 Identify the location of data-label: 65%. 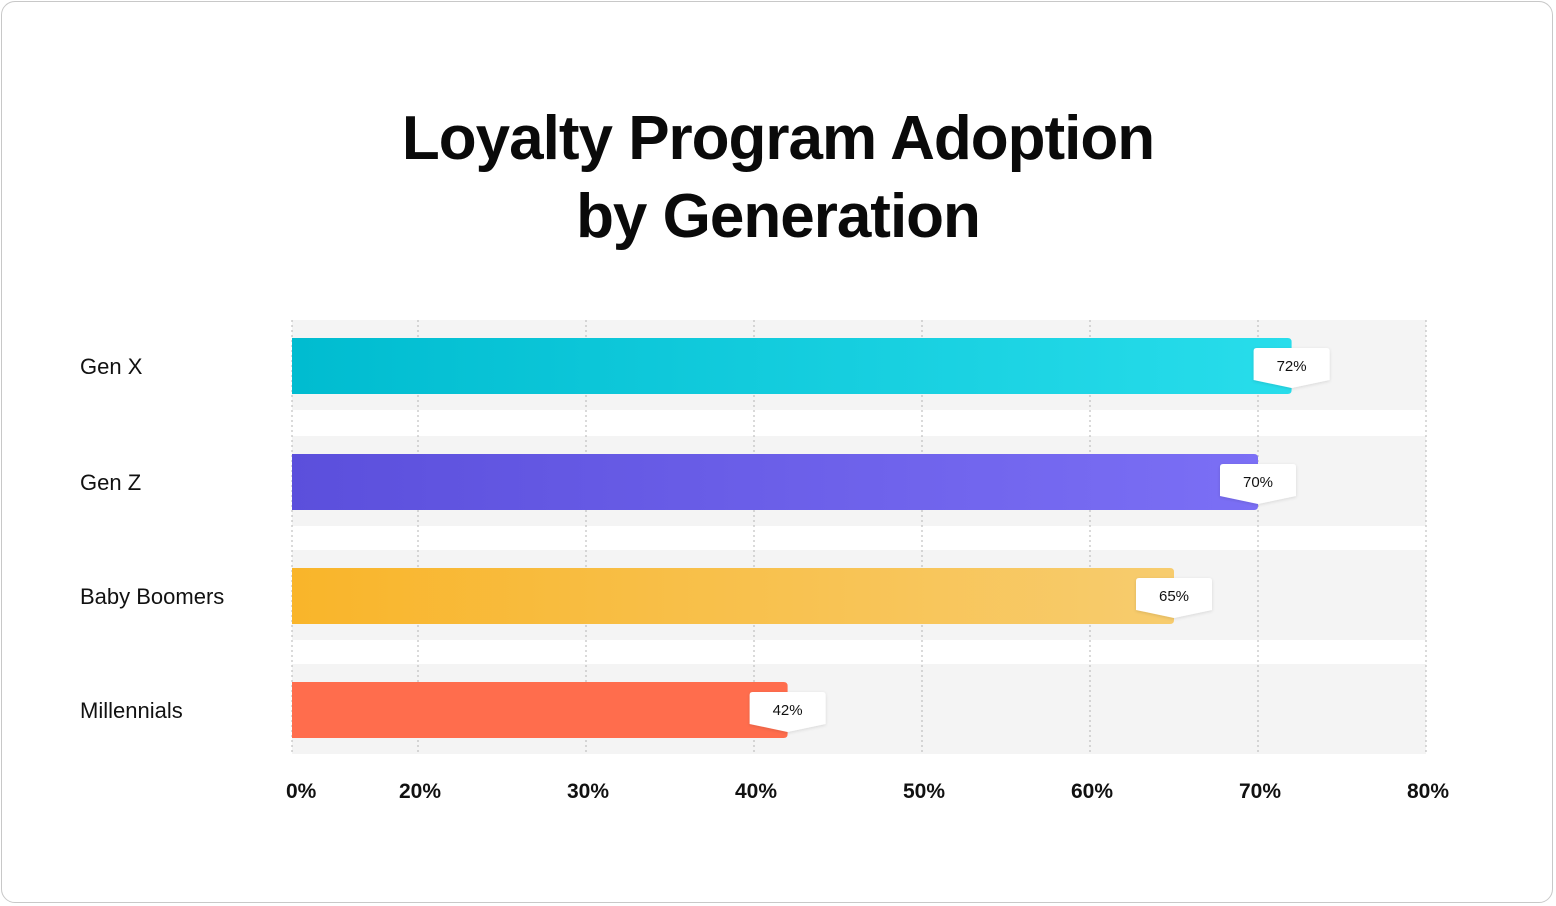
(1174, 596).